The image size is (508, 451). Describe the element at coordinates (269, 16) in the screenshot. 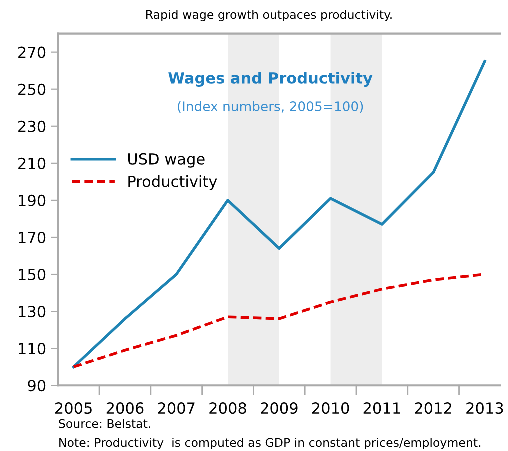

I see `chart-title: Rapid wage growth outpaces productivity.` at that location.